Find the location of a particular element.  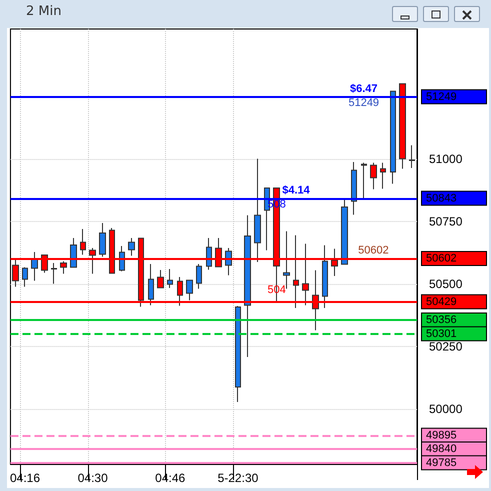

annotation: $6.47 is located at coordinates (364, 88).